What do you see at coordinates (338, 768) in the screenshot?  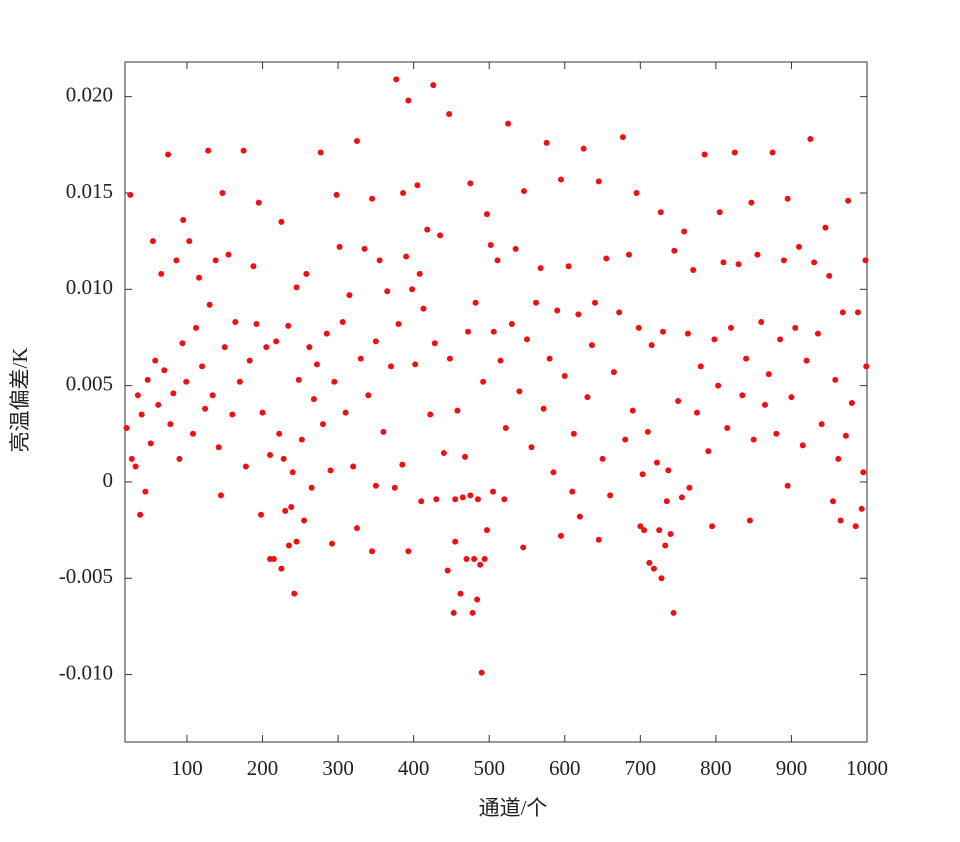 I see `x-tick-label: 300` at bounding box center [338, 768].